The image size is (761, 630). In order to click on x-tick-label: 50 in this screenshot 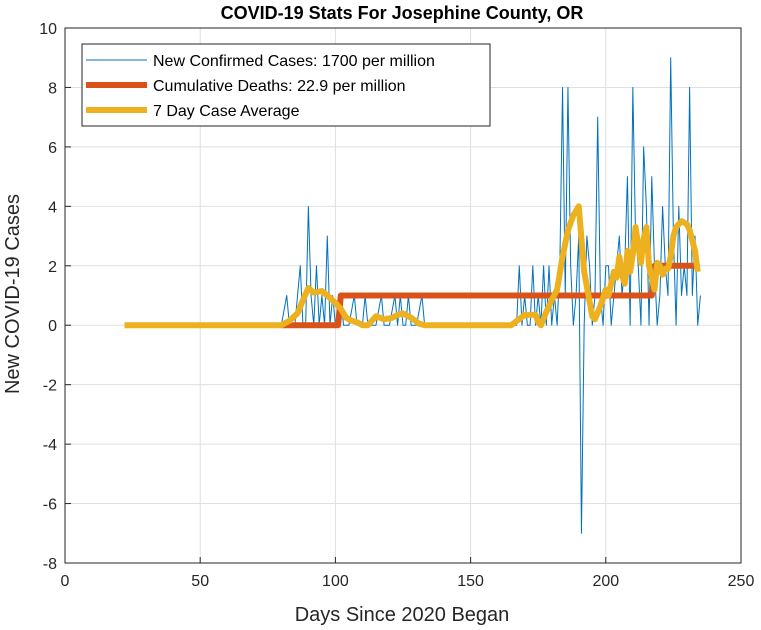, I will do `click(200, 581)`.